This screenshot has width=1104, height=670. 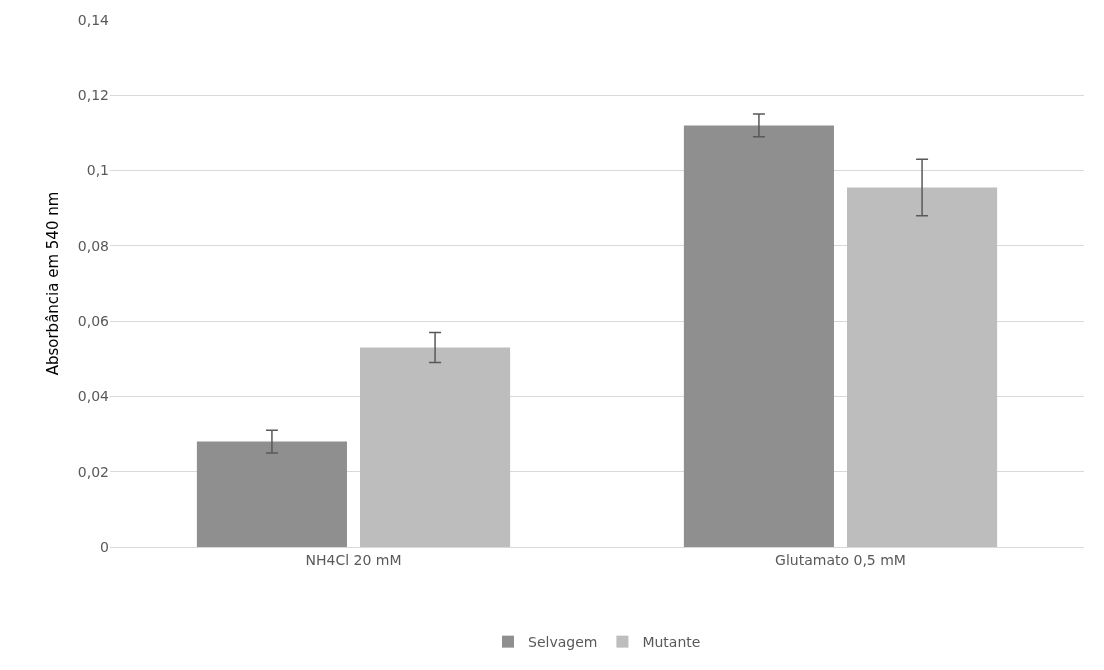 What do you see at coordinates (93, 471) in the screenshot?
I see `y-tick-label: 0,02` at bounding box center [93, 471].